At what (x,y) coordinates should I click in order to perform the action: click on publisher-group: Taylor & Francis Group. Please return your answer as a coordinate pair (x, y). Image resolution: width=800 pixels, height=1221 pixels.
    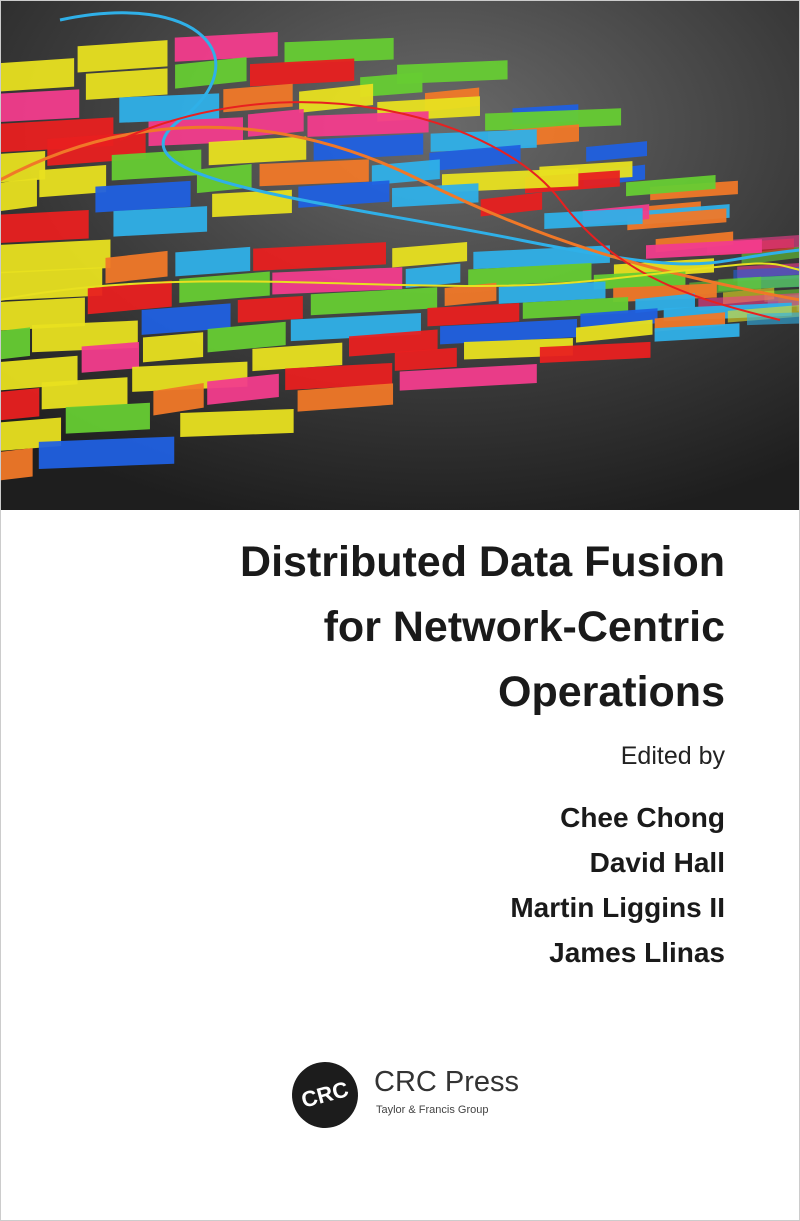
    Looking at the image, I should click on (432, 1110).